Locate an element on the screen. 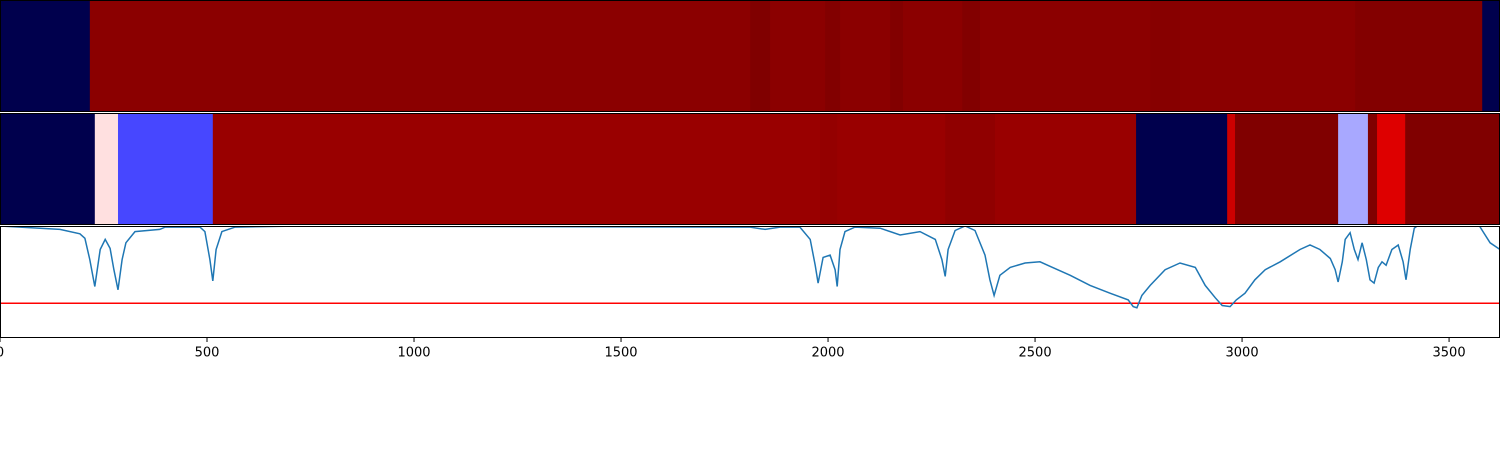 The image size is (1500, 450). x-tick-label: 1500 is located at coordinates (620, 353).